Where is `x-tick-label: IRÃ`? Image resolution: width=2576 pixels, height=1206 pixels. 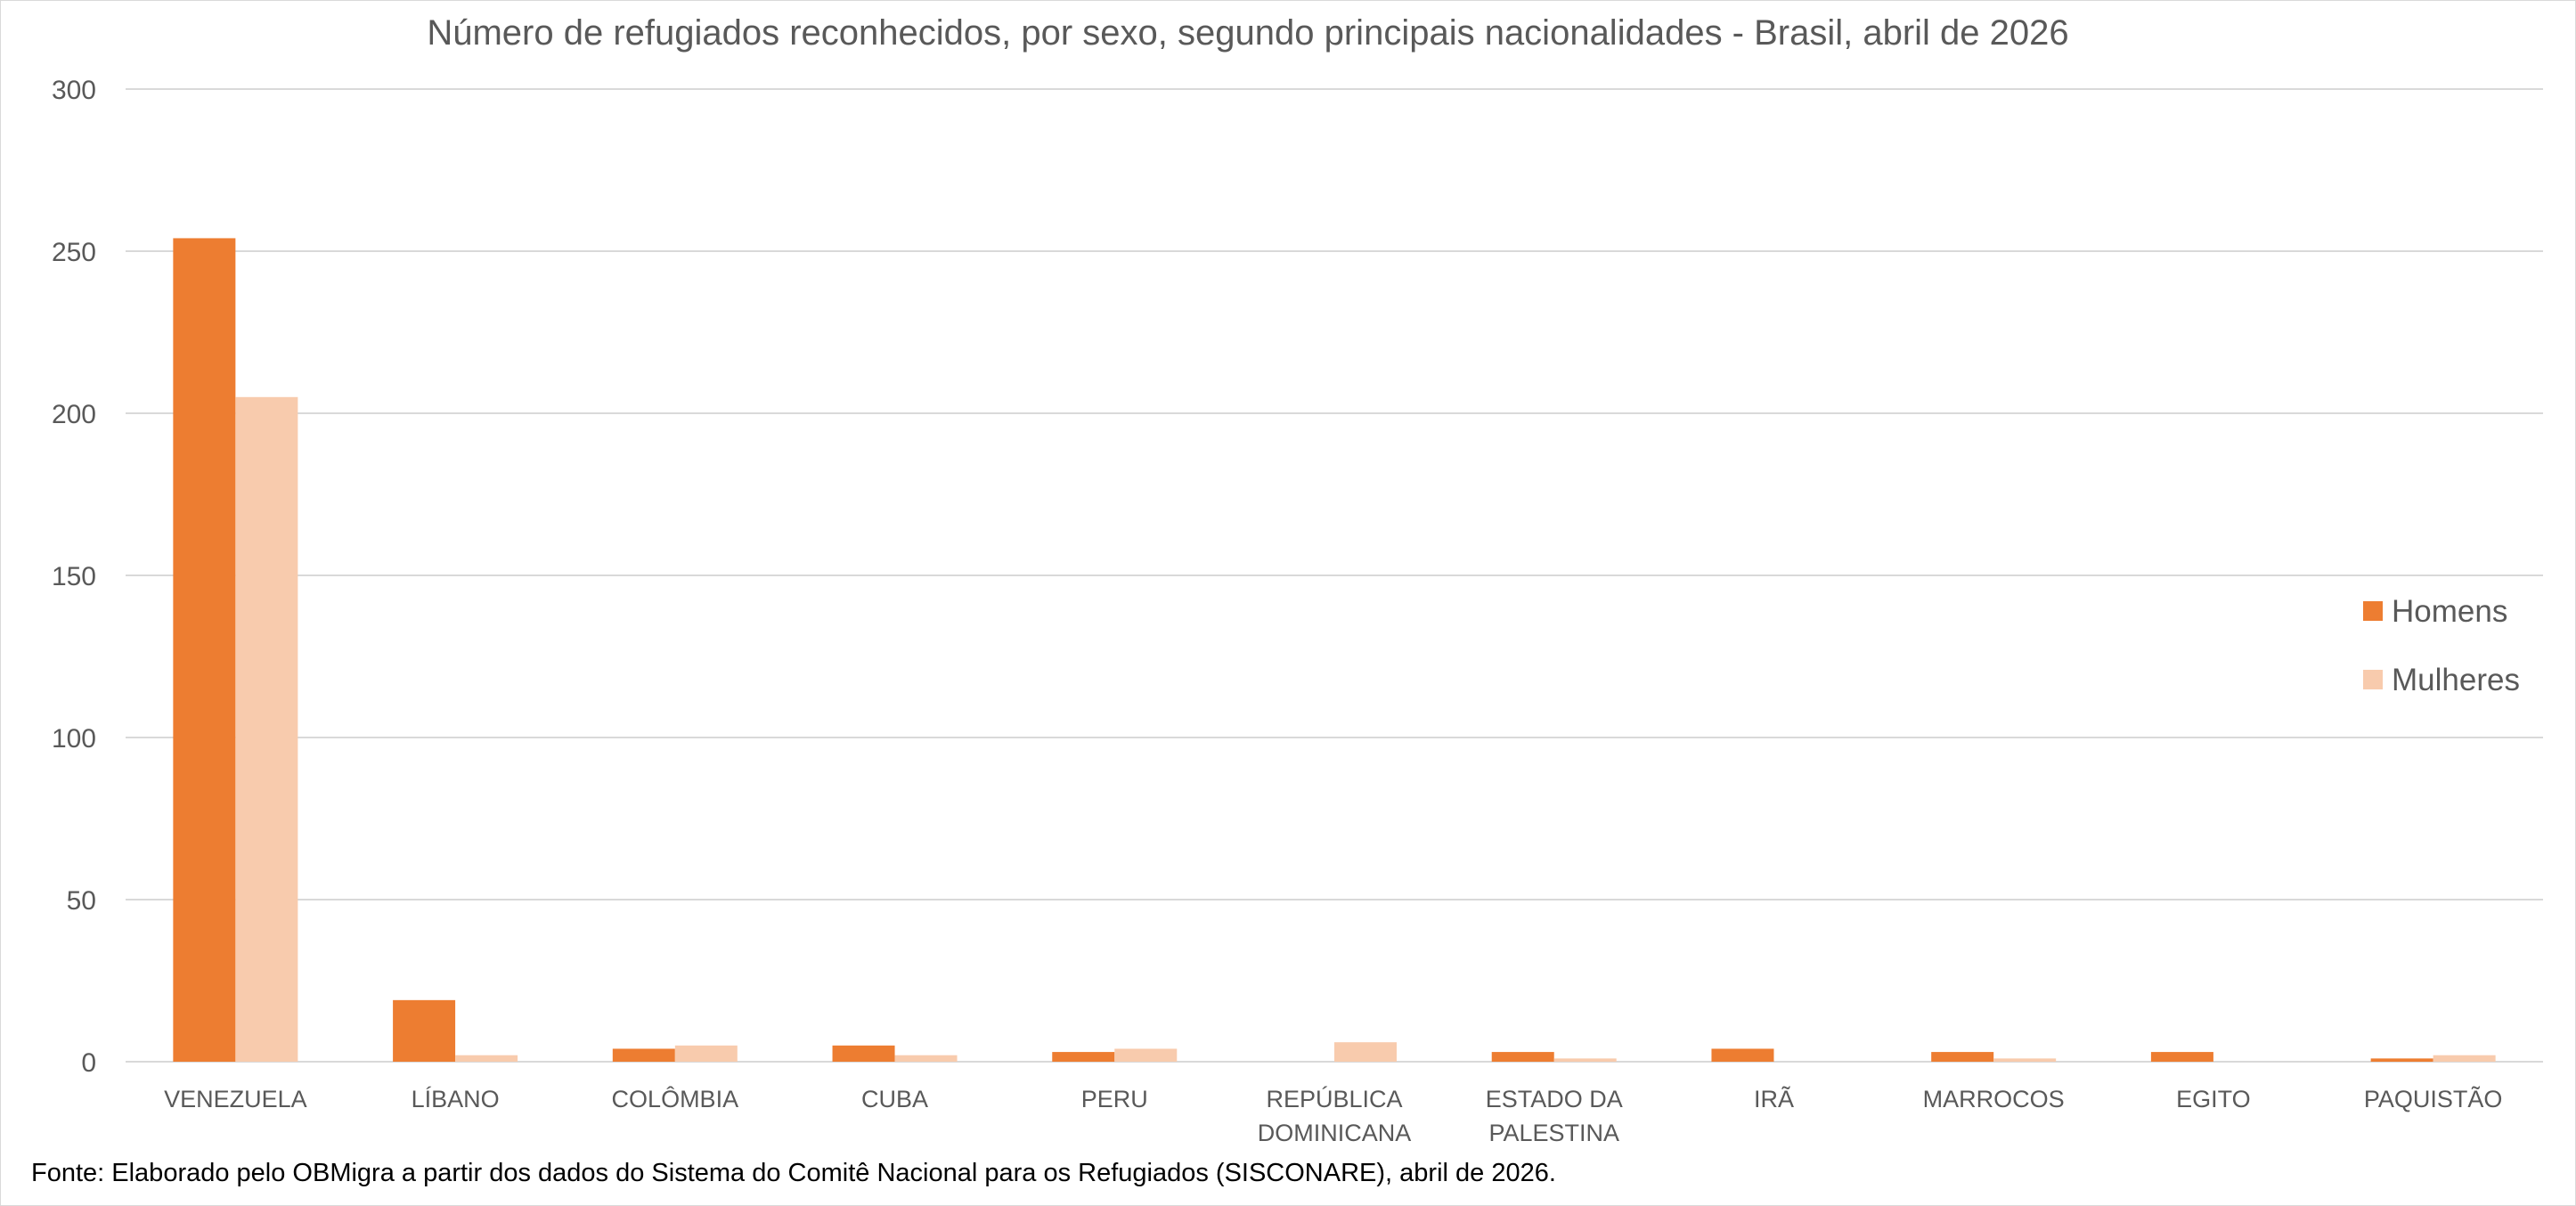
x-tick-label: IRÃ is located at coordinates (1774, 1099).